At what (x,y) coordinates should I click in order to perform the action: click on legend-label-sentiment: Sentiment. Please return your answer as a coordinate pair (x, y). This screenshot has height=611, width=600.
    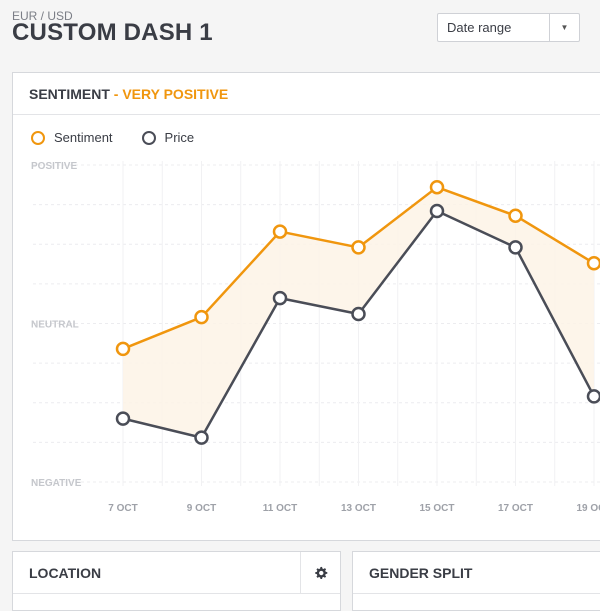
    Looking at the image, I should click on (83, 137).